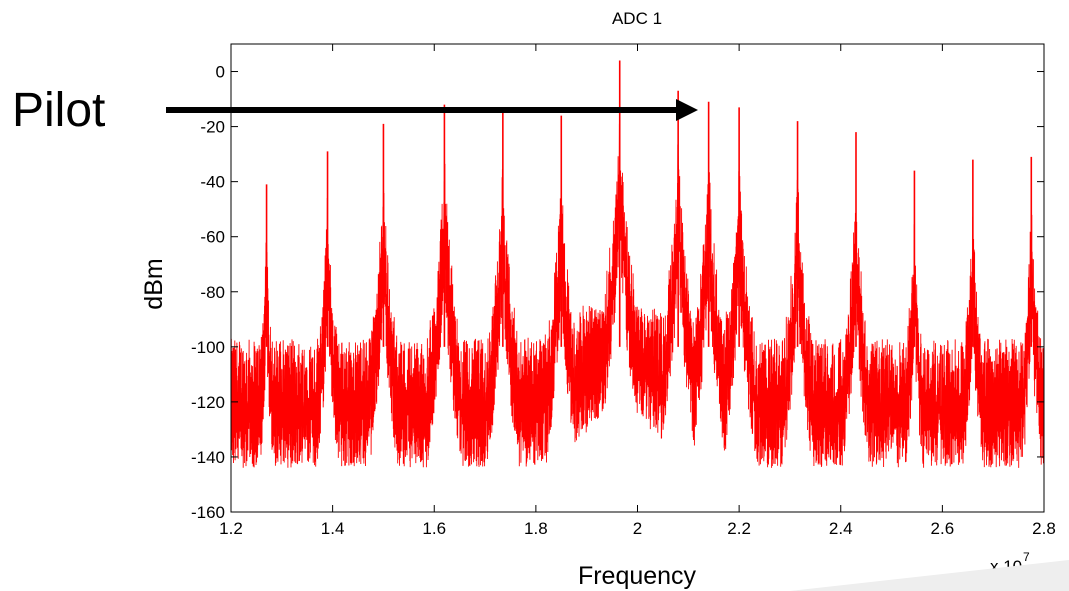  What do you see at coordinates (220, 72) in the screenshot?
I see `y-tick-label: 0` at bounding box center [220, 72].